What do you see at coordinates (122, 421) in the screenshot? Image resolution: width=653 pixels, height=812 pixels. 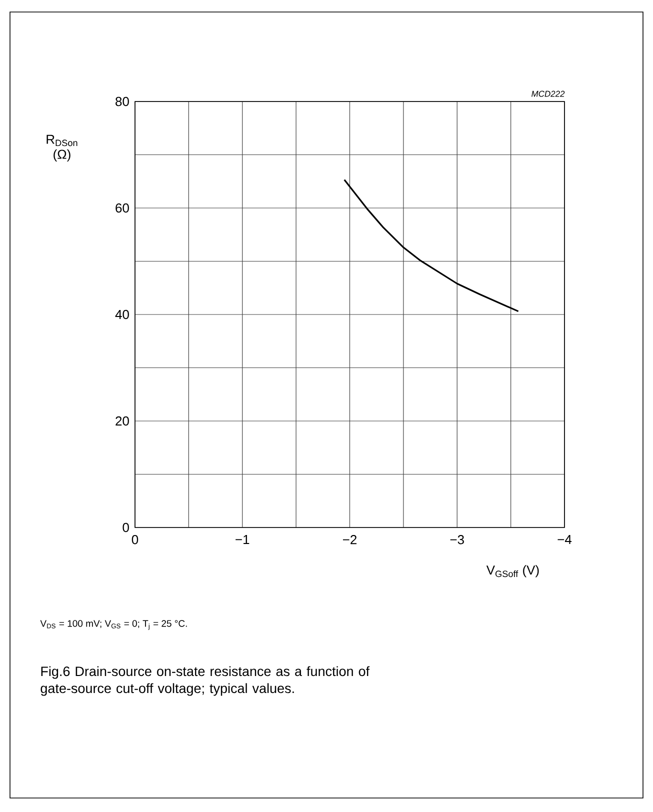 I see `y-tick-label: 20` at bounding box center [122, 421].